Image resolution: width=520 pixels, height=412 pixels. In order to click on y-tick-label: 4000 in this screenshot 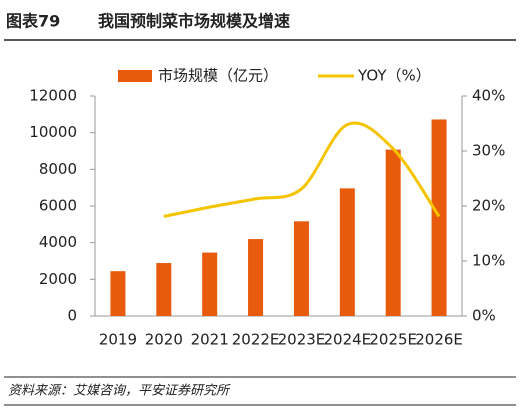, I will do `click(58, 242)`.